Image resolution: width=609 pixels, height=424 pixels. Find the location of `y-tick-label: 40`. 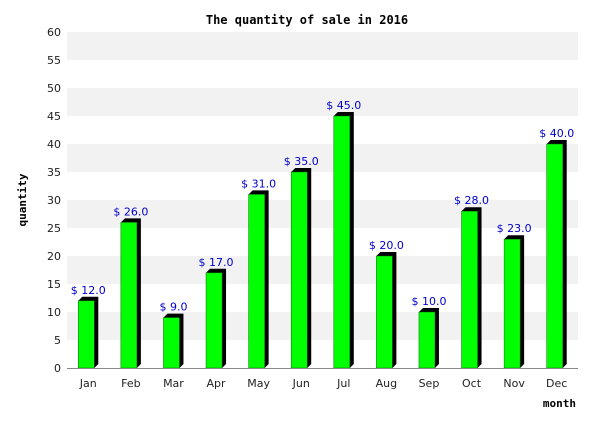

y-tick-label: 40 is located at coordinates (54, 144).